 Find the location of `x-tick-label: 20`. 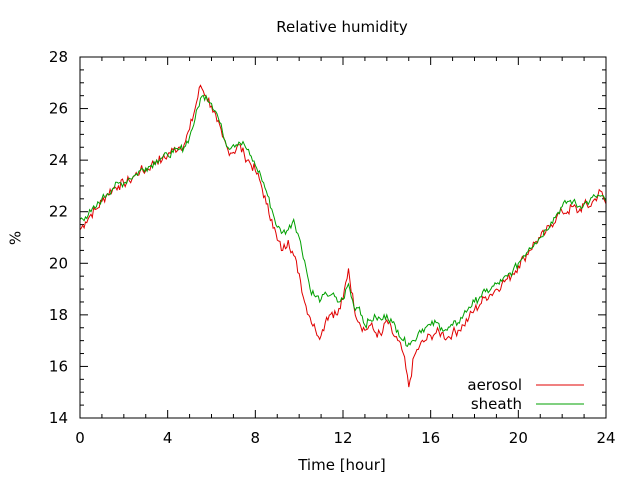

x-tick-label: 20 is located at coordinates (518, 438).